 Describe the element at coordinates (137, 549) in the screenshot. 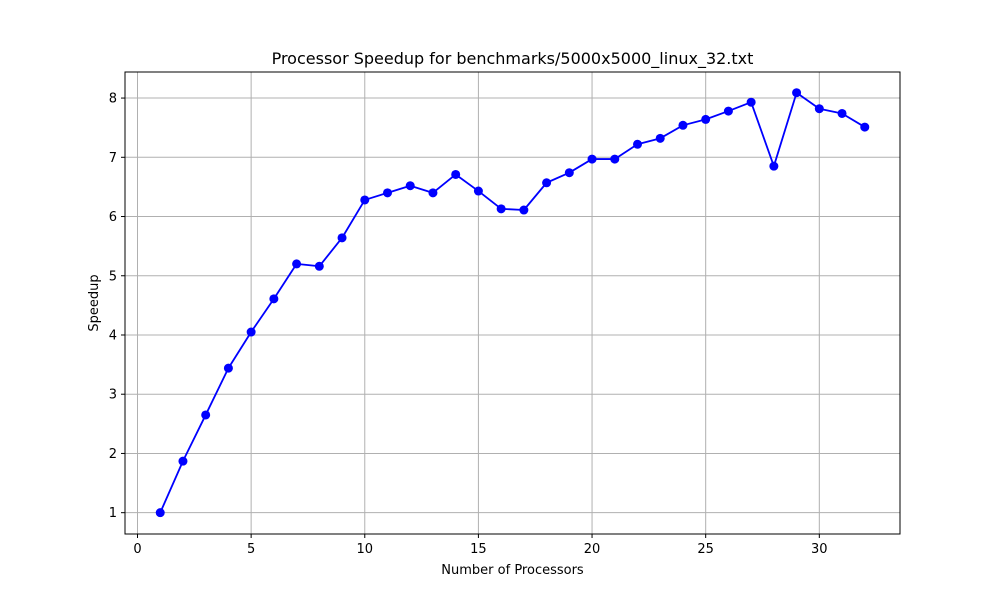

I see `x-tick-label: 0` at that location.